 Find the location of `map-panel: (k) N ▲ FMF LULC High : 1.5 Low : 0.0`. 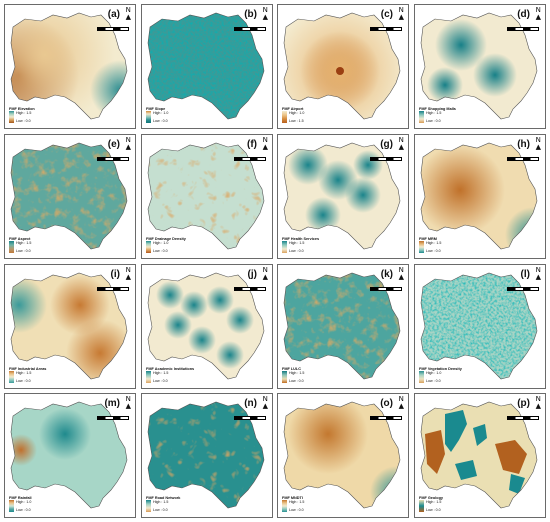

map-panel: (k) N ▲ FMF LULC High : 1.5 Low : 0.0 is located at coordinates (343, 326).